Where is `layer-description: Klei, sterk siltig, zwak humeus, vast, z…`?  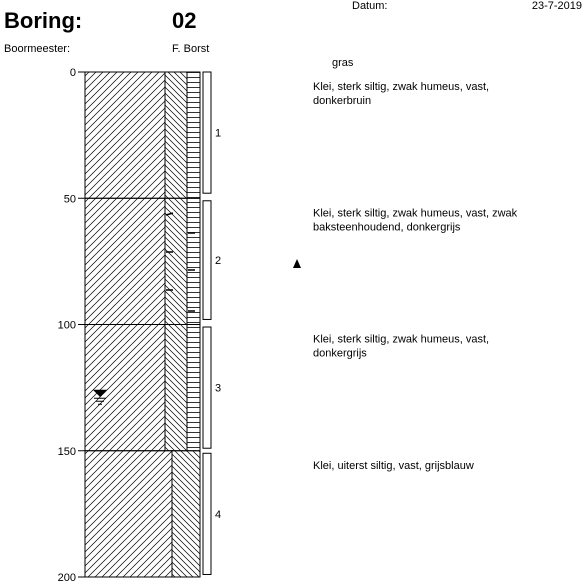
layer-description: Klei, sterk siltig, zwak humeus, vast, z… is located at coordinates (415, 213).